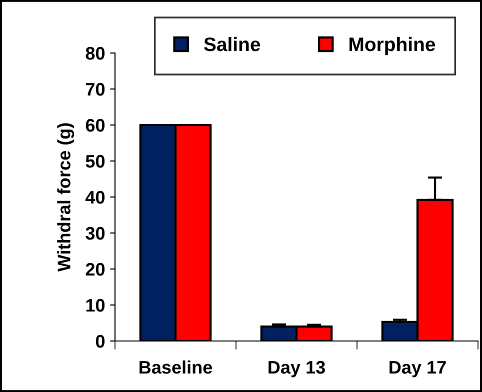  Describe the element at coordinates (65, 197) in the screenshot. I see `y-axis-title: Withdral force (g)` at that location.